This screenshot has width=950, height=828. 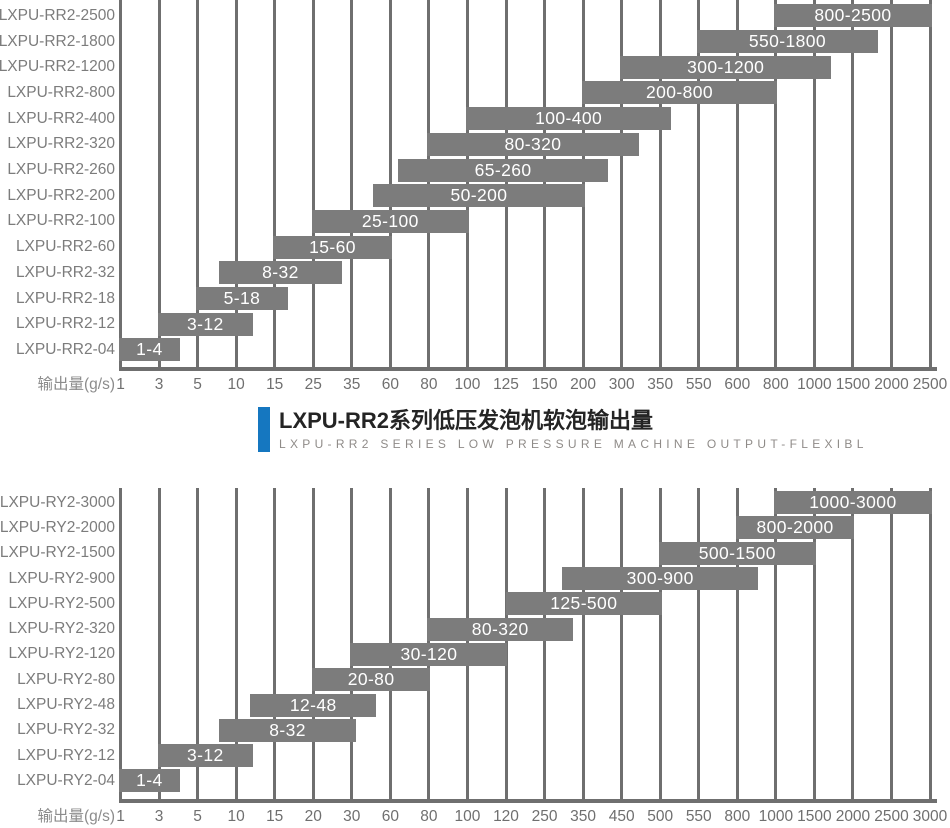 I want to click on bar-label: 300-900, so click(x=660, y=578).